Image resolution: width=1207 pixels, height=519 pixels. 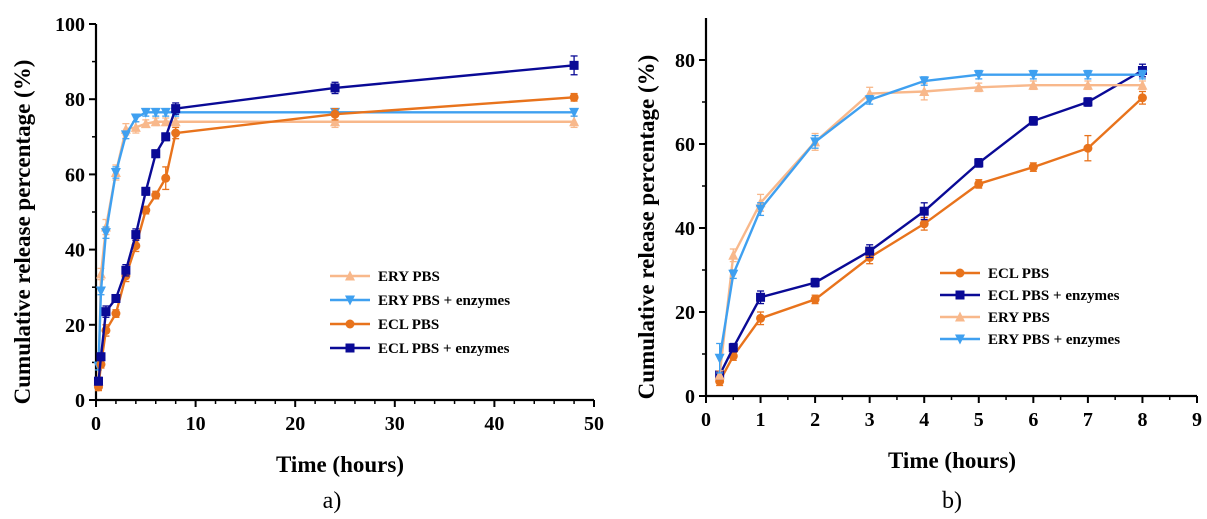 I want to click on y-tick-label: 60, so click(x=685, y=145).